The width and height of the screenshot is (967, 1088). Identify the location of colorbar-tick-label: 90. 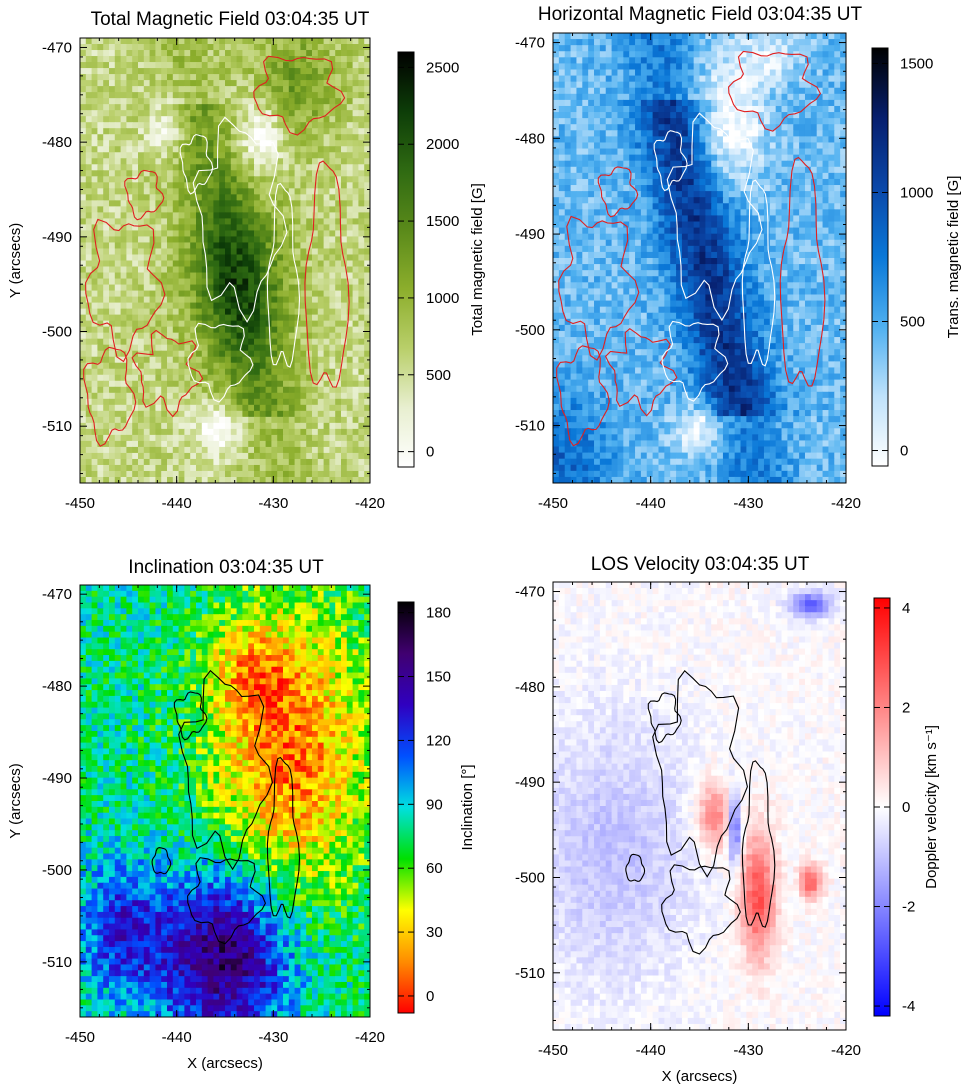
(434, 804).